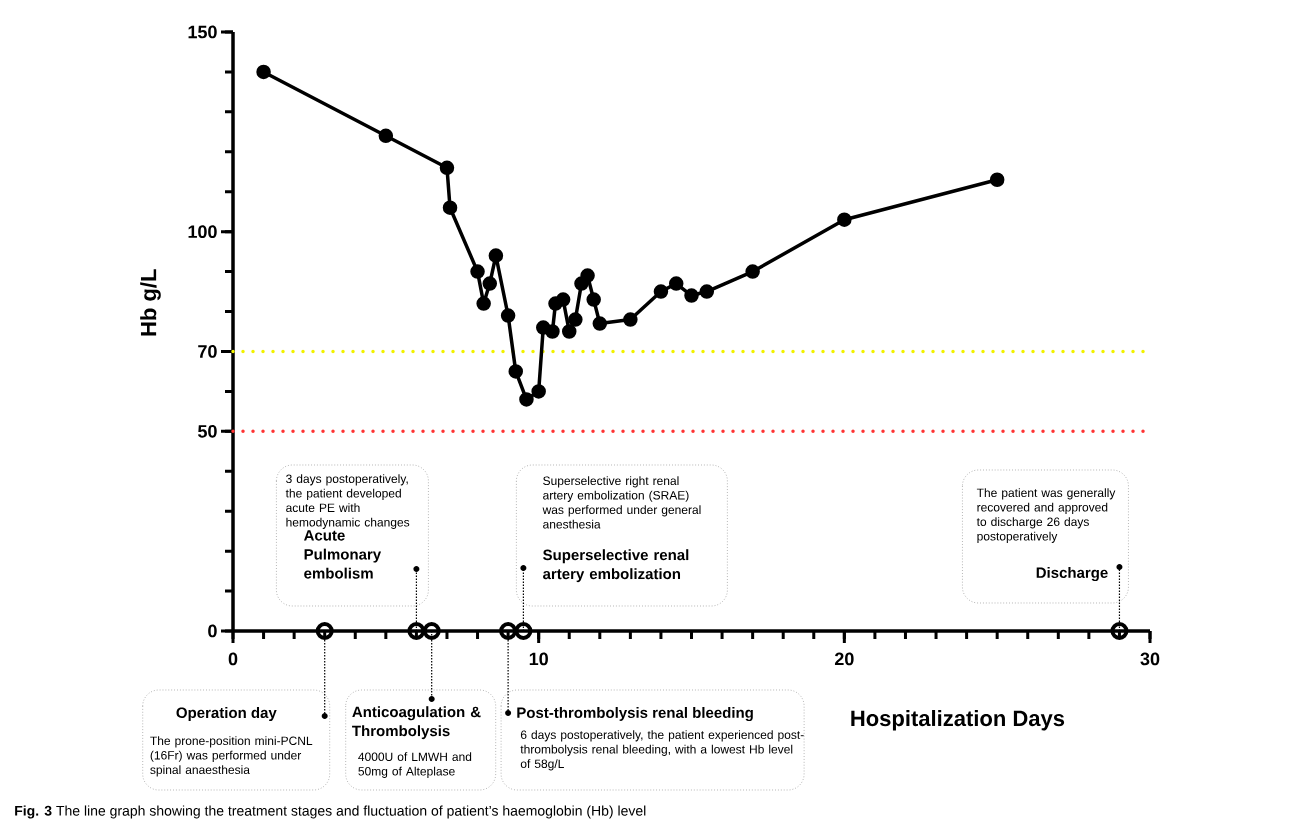 This screenshot has height=831, width=1292. Describe the element at coordinates (207, 431) in the screenshot. I see `y-tick-label: 50` at that location.